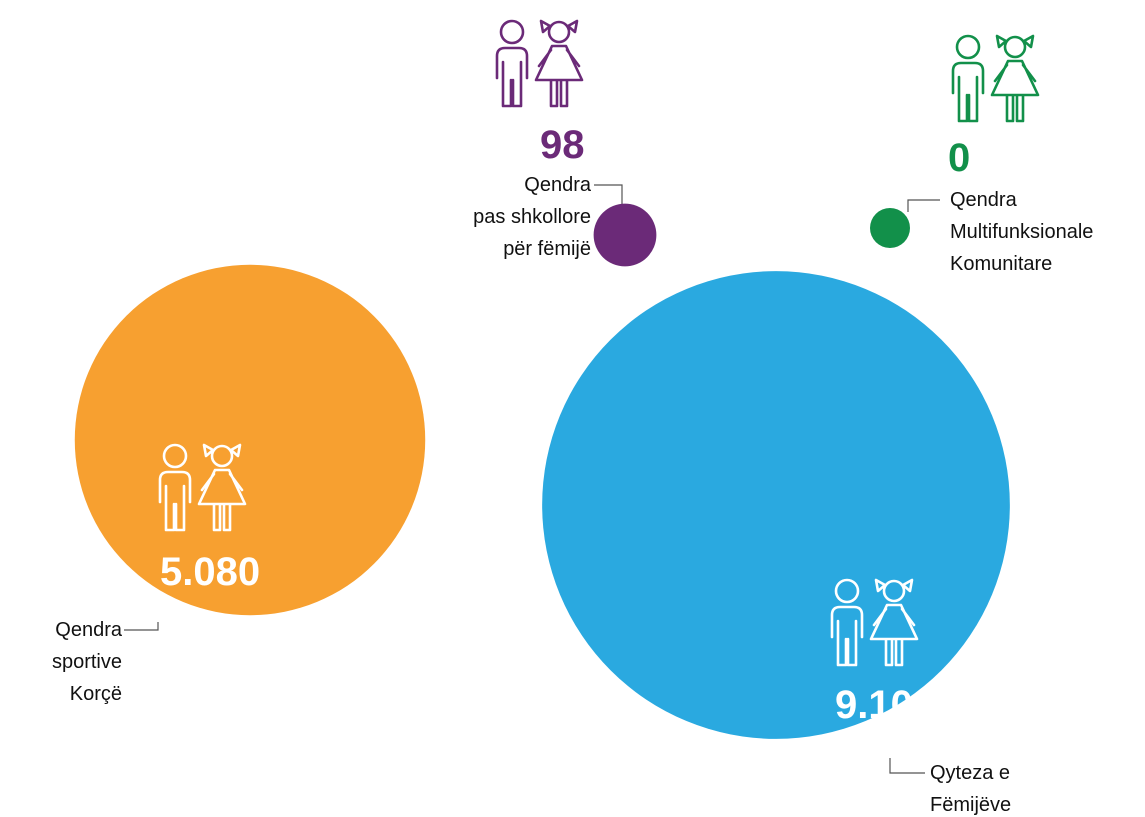 The width and height of the screenshot is (1145, 817). What do you see at coordinates (959, 158) in the screenshot?
I see `value-label: 0` at bounding box center [959, 158].